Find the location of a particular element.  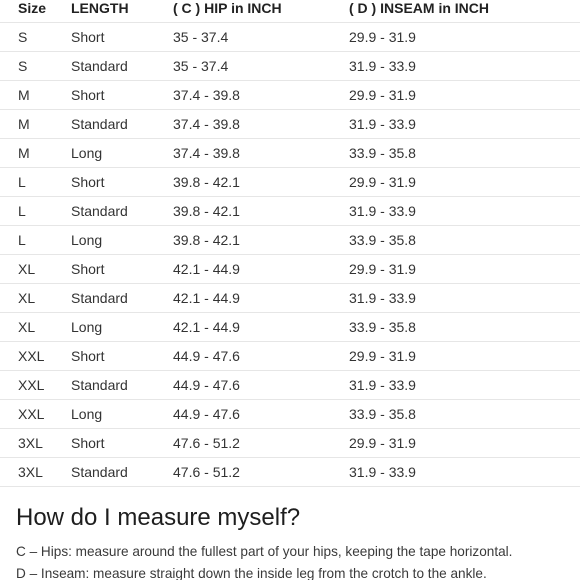

table-row: XL Short 42.1 - 44.9 29.9 - 31.9 is located at coordinates (290, 269).